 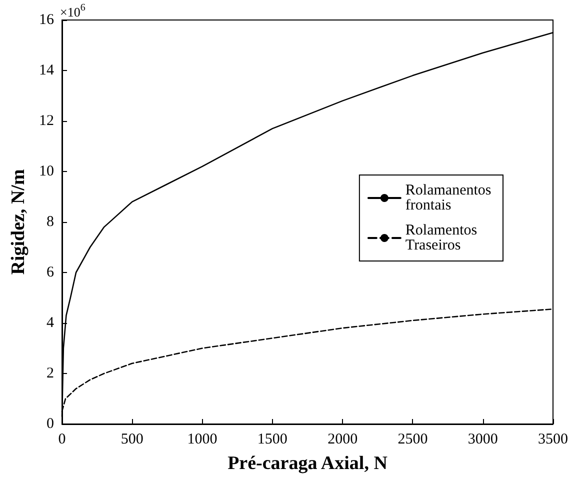 I want to click on y-axis-title: Rigidez, N/m, so click(x=19, y=222).